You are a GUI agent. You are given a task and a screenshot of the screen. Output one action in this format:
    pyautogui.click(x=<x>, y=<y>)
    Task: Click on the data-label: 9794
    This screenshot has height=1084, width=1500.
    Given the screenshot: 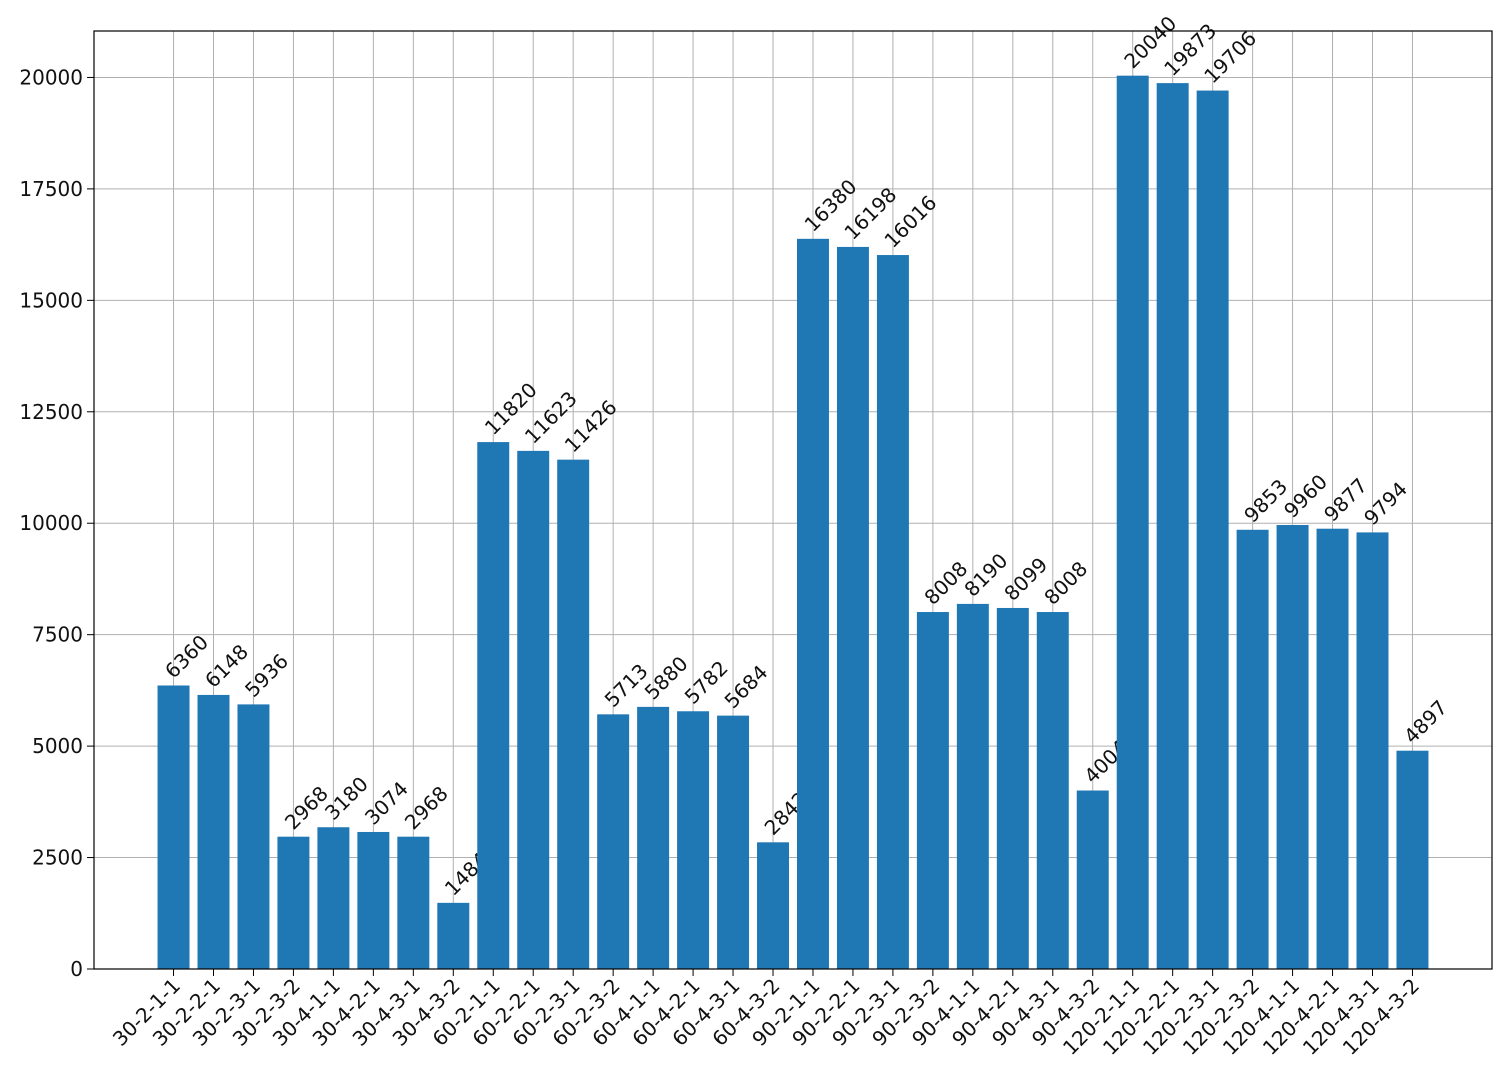 What is the action you would take?
    pyautogui.click(x=1385, y=503)
    